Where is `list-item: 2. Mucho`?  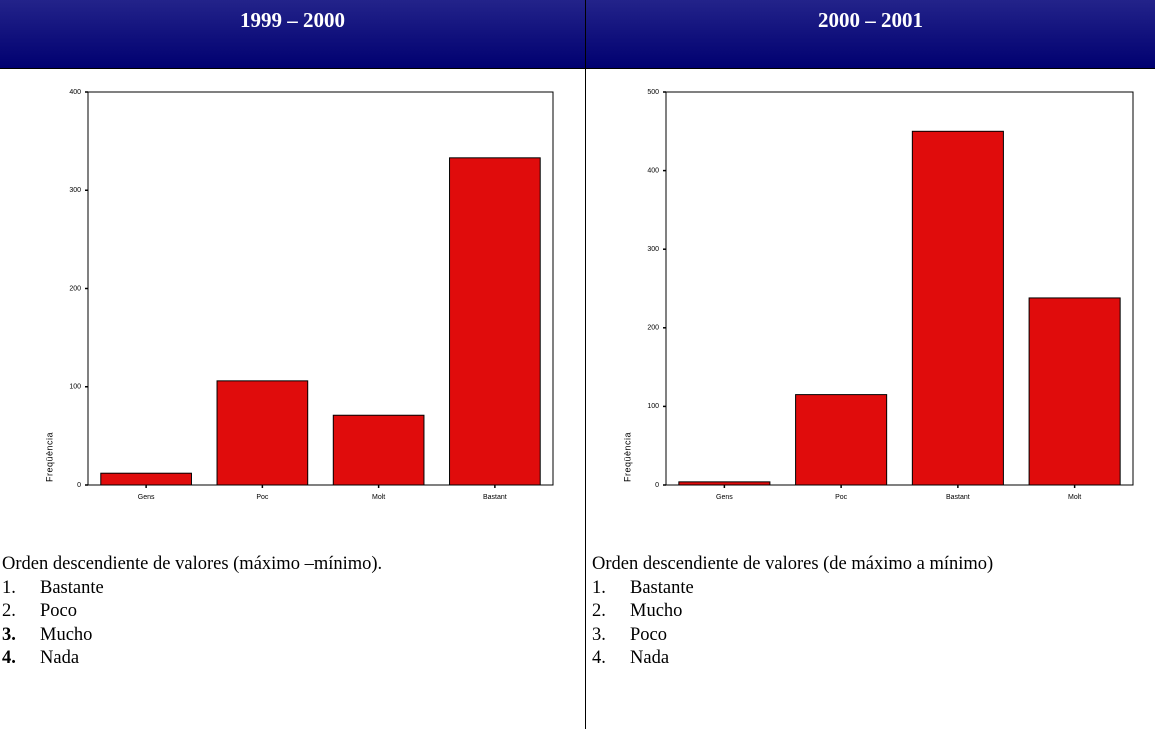 list-item: 2. Mucho is located at coordinates (868, 612).